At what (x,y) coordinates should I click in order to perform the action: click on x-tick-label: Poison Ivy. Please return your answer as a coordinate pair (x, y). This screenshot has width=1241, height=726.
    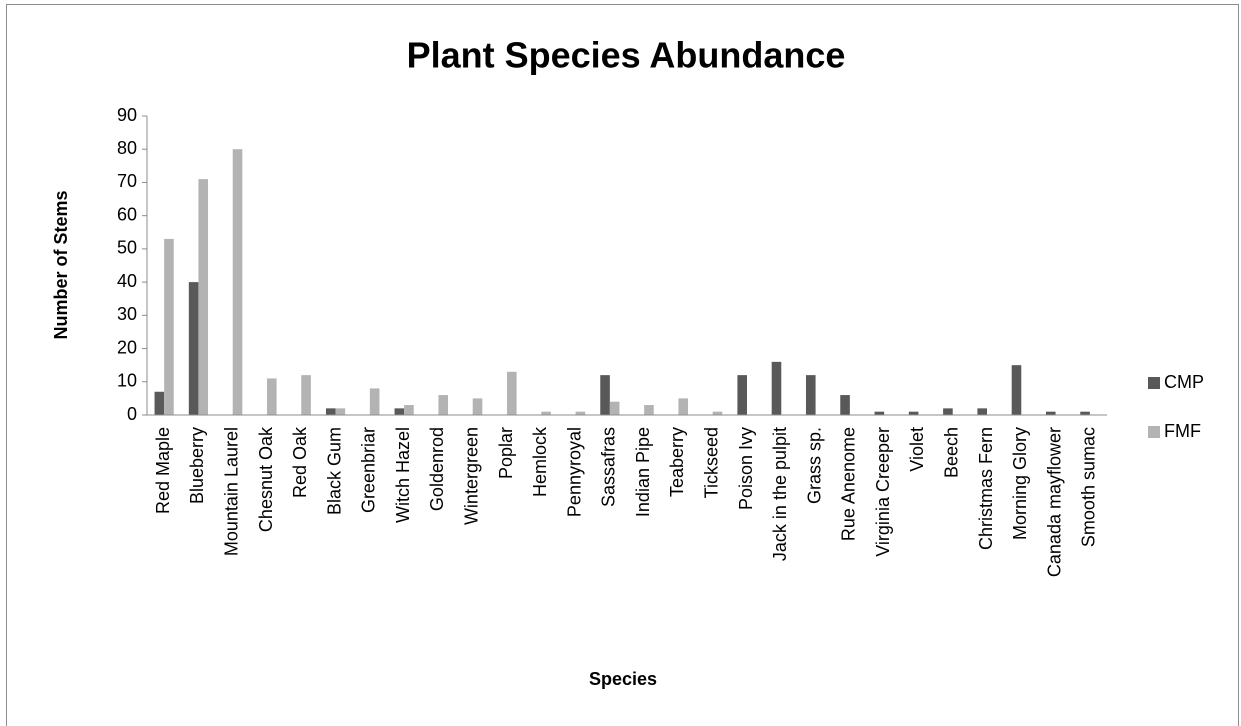
    Looking at the image, I should click on (746, 468).